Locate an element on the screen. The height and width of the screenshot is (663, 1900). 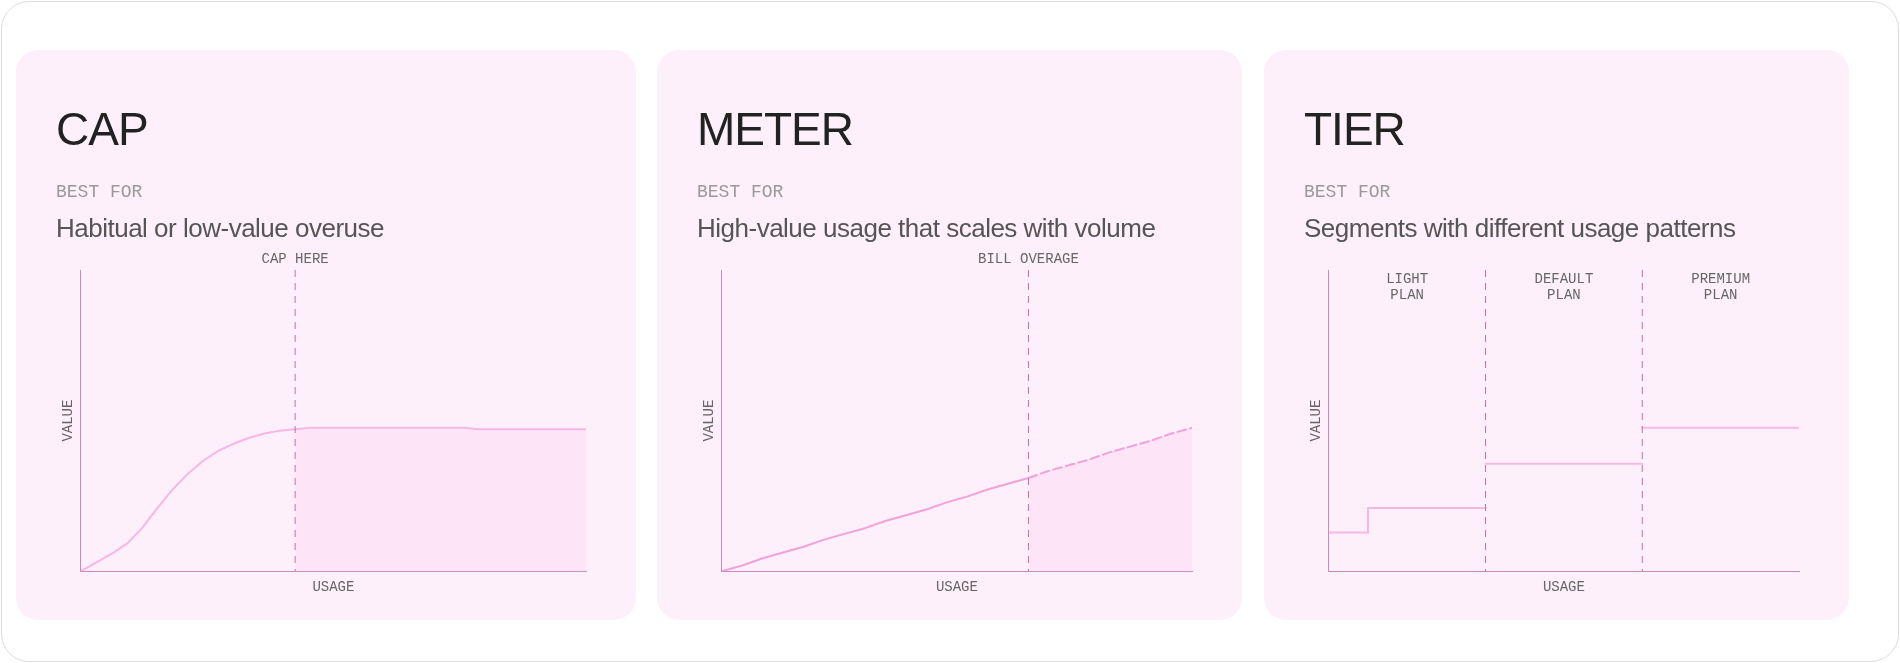
chart-title: TIER is located at coordinates (1354, 129).